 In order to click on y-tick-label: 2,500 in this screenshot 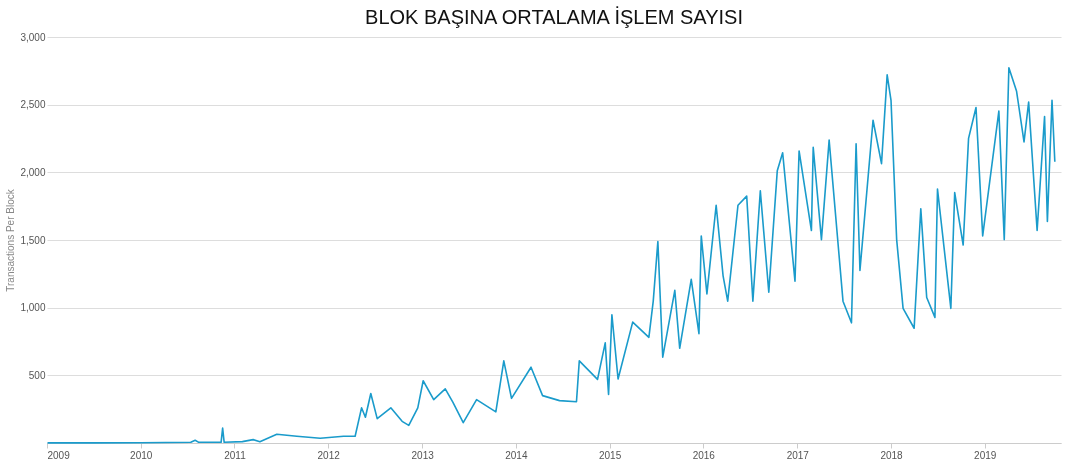, I will do `click(33, 105)`.